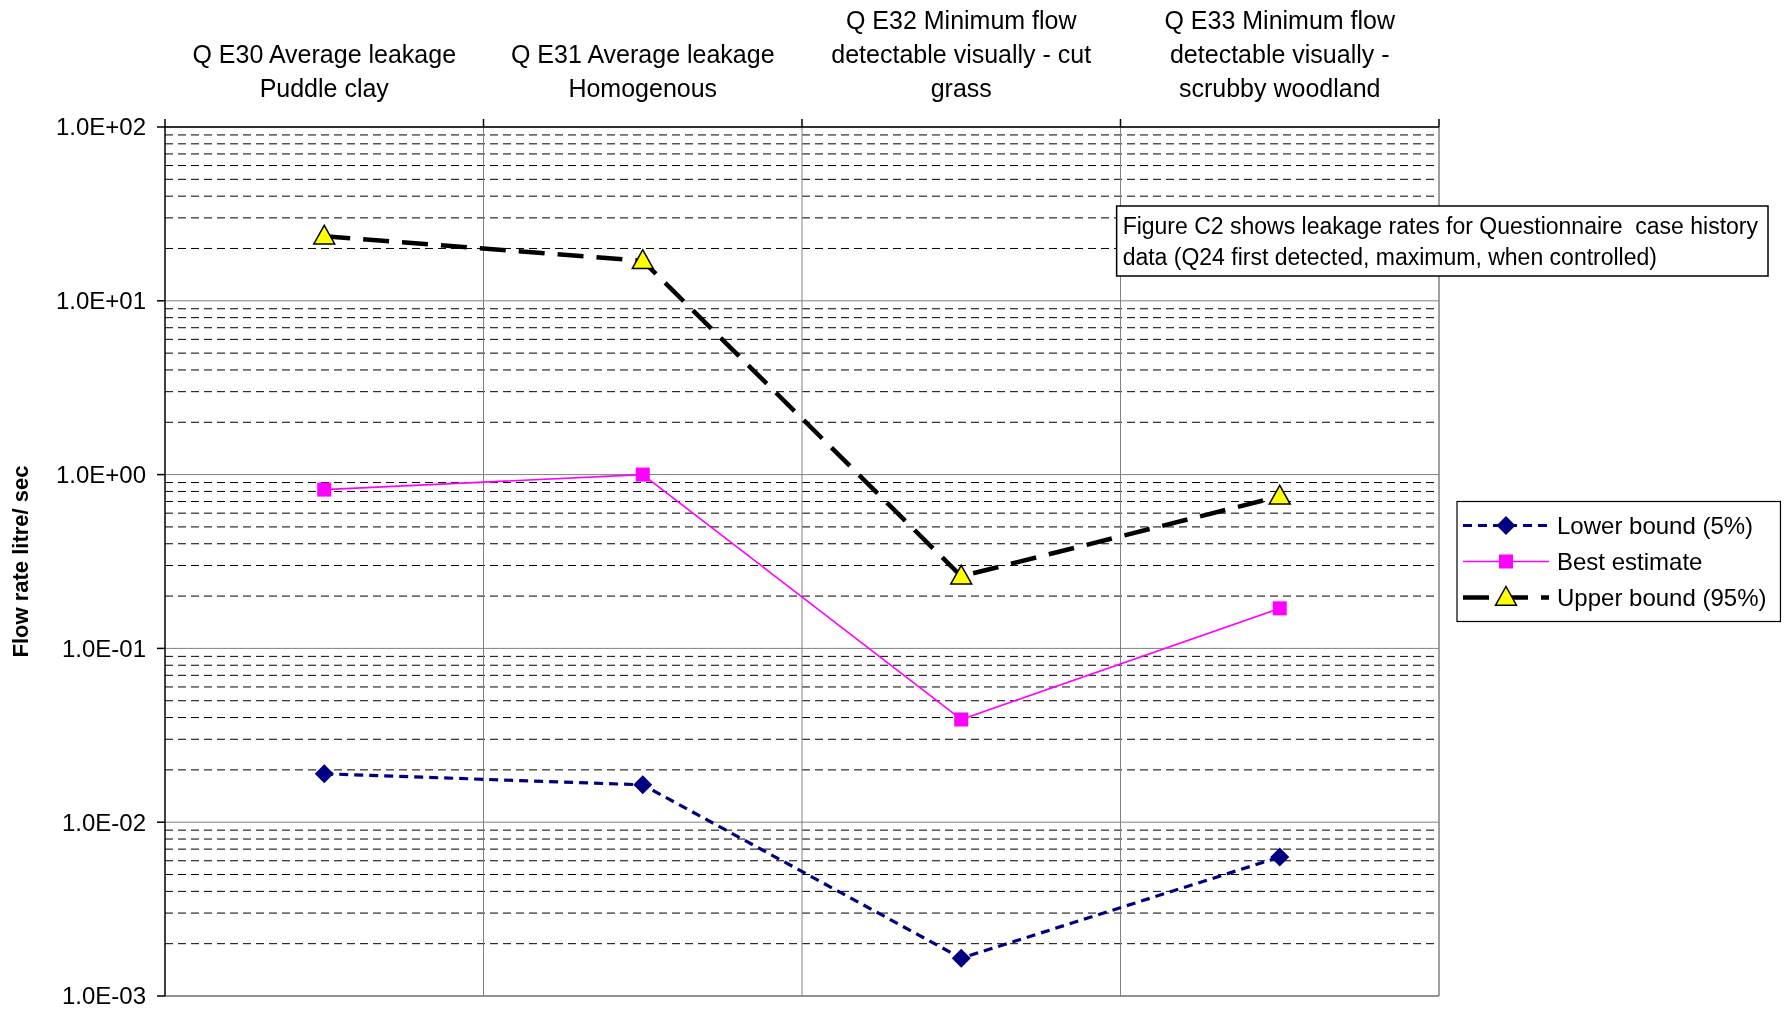 The width and height of the screenshot is (1784, 1010). Describe the element at coordinates (961, 54) in the screenshot. I see `x-tick-label: Q E32 Minimum flow detectable visually - cut grass` at that location.